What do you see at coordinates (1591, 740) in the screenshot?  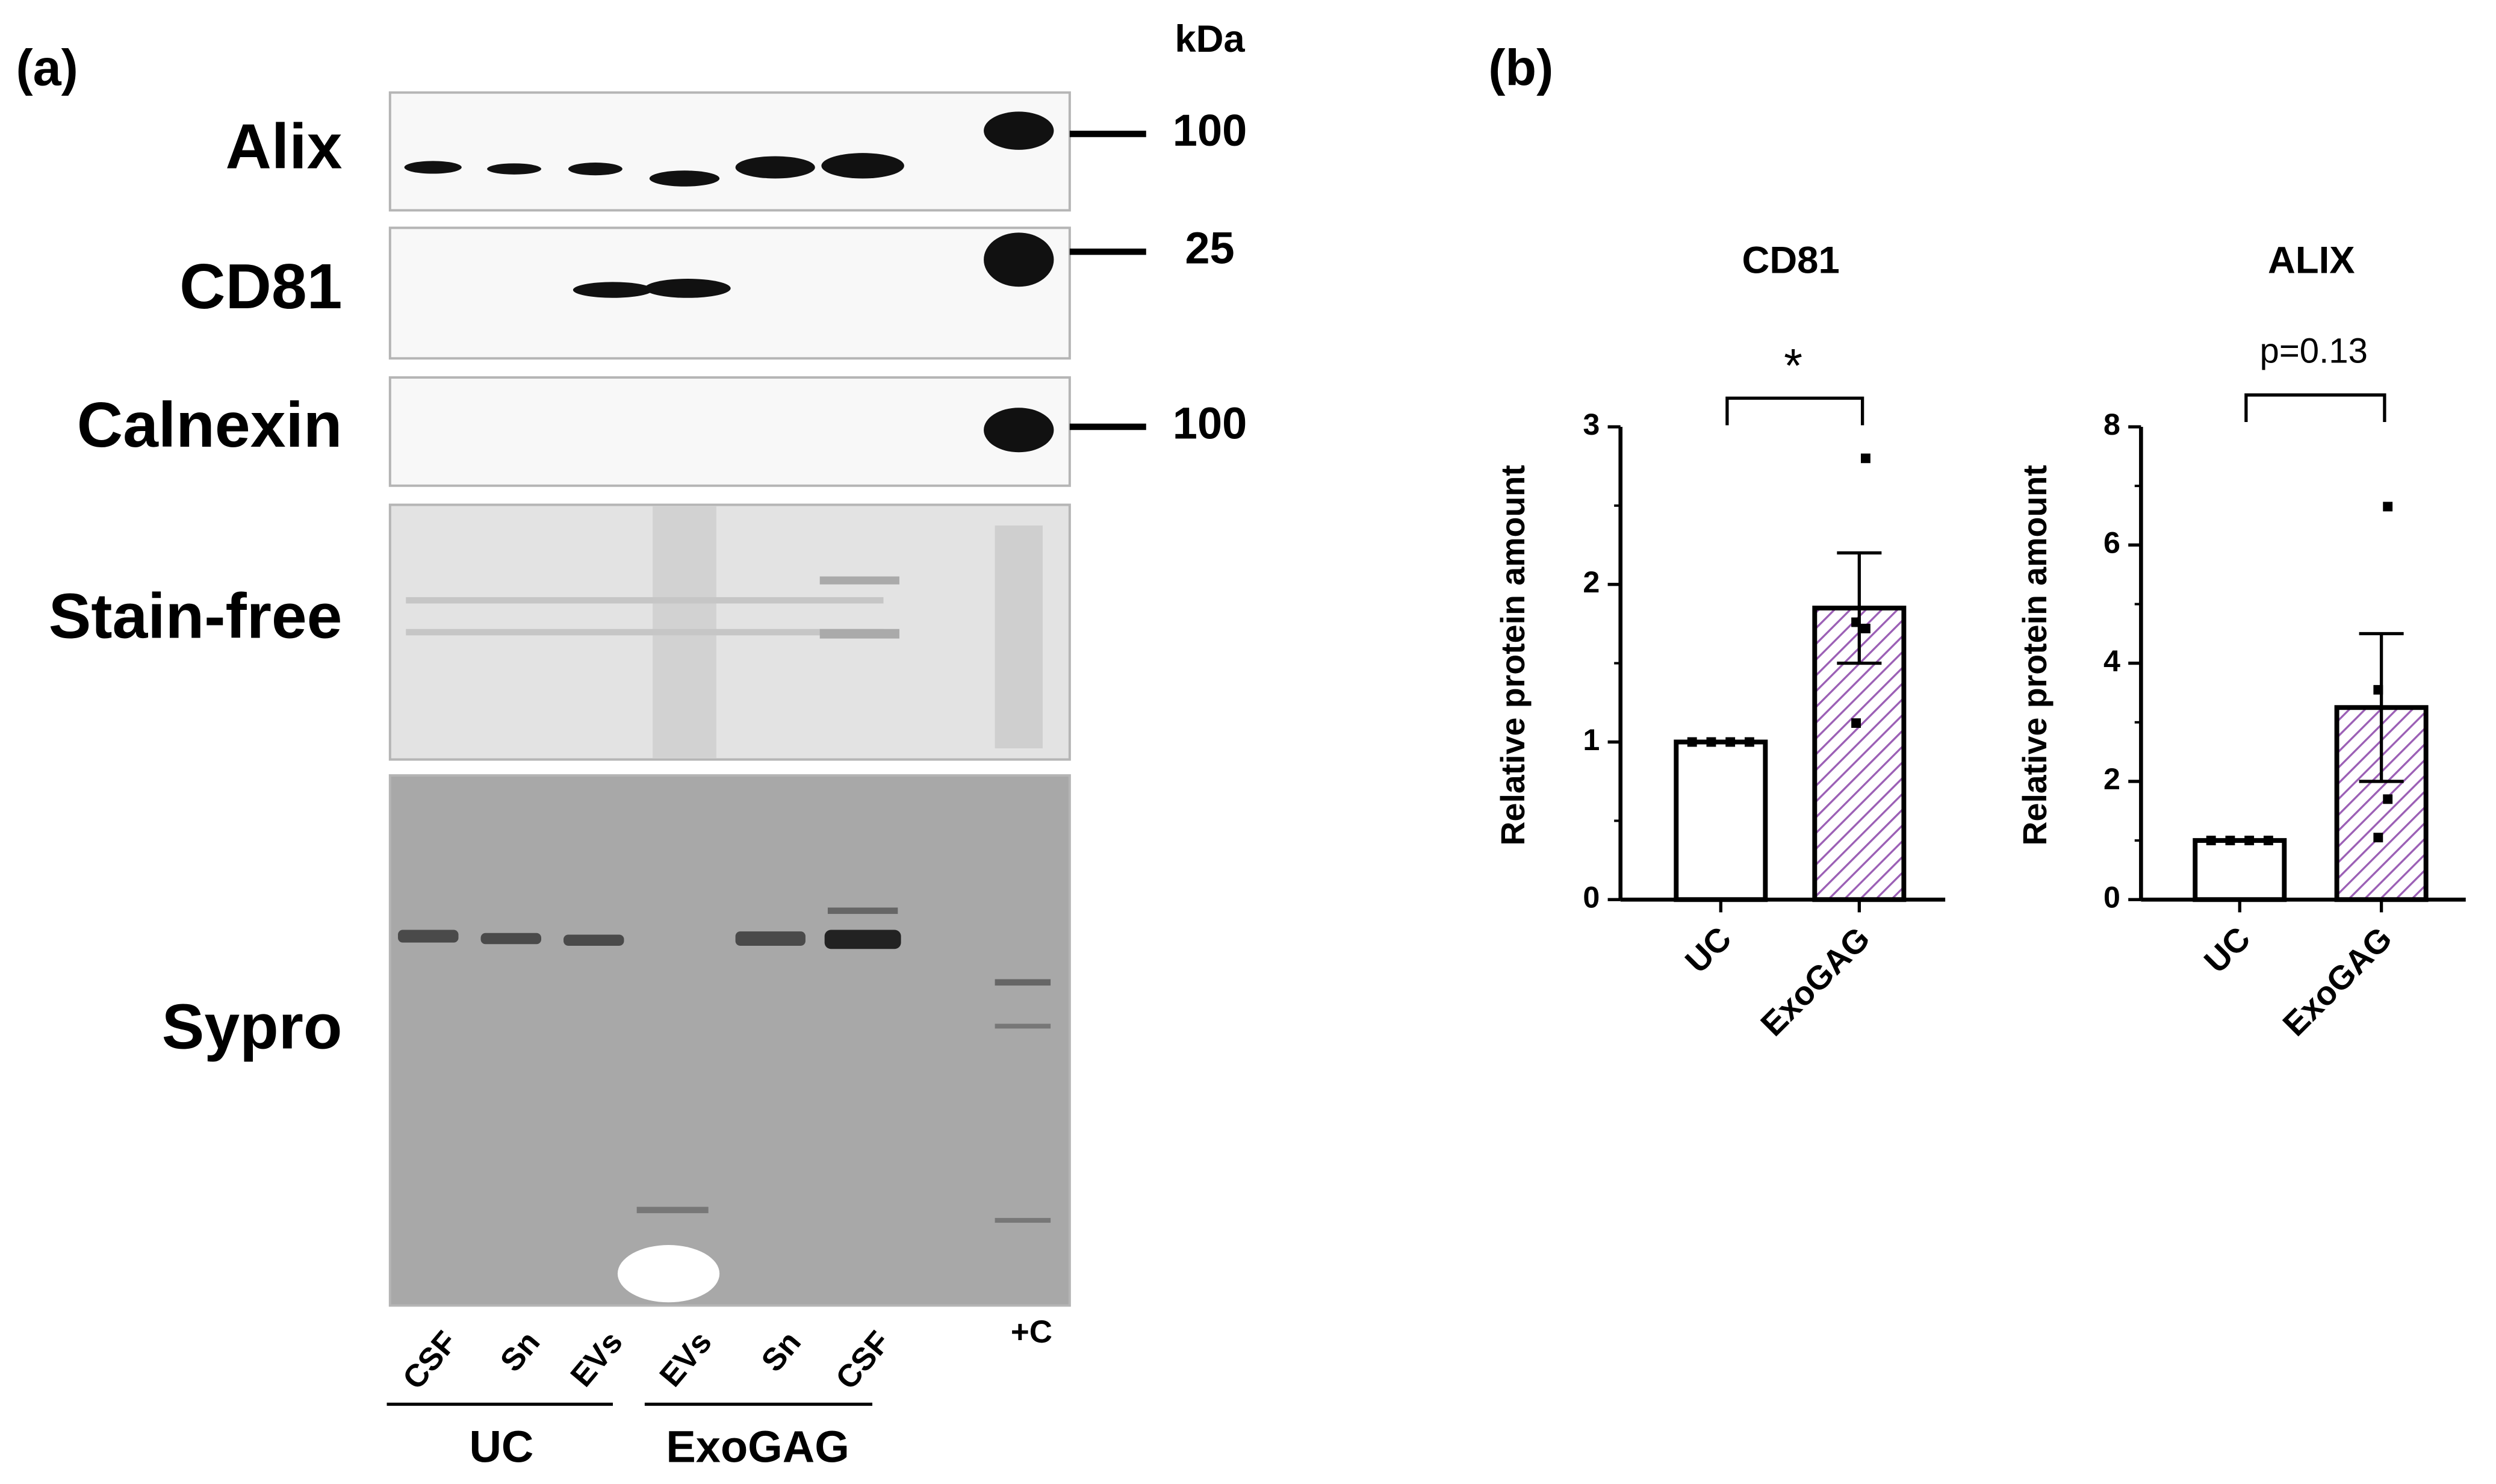 I see `y-tick-label: 1` at bounding box center [1591, 740].